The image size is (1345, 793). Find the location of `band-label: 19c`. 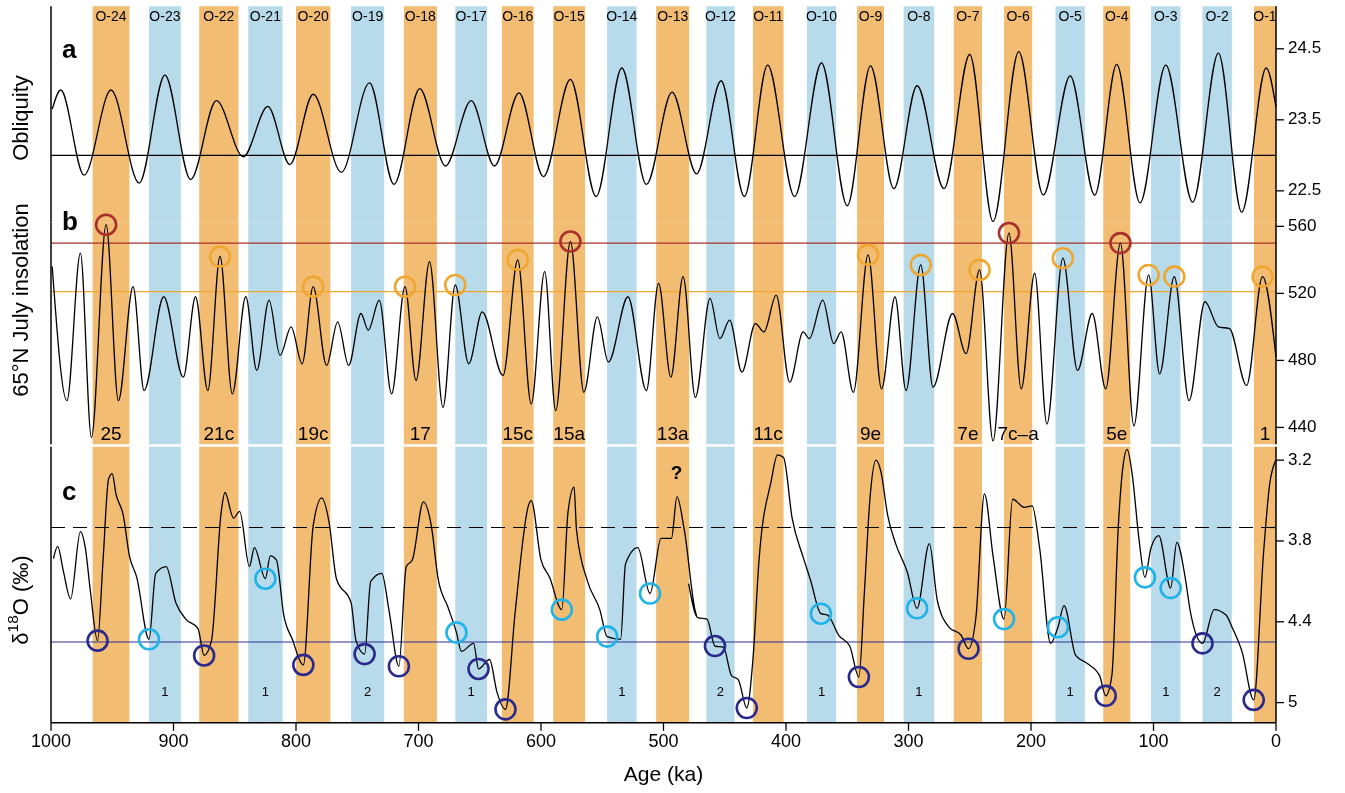

band-label: 19c is located at coordinates (313, 434).